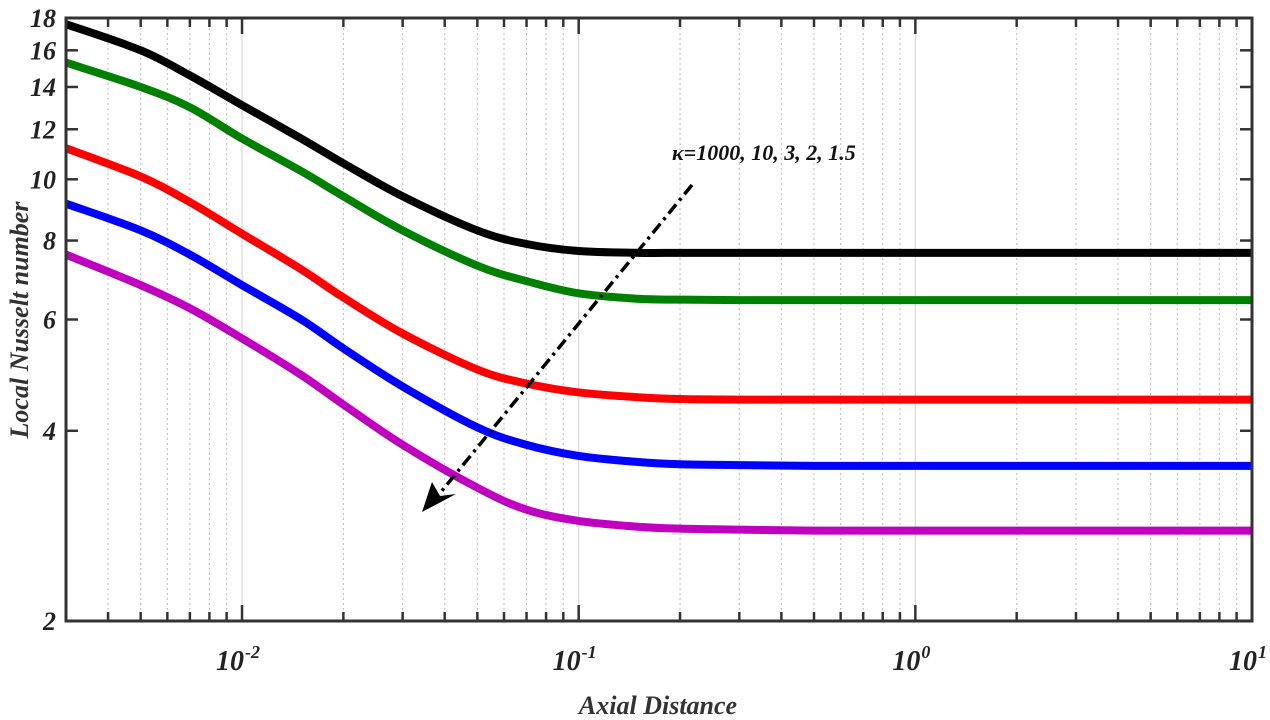 The height and width of the screenshot is (720, 1270). I want to click on y-tick-label: 10, so click(43, 179).